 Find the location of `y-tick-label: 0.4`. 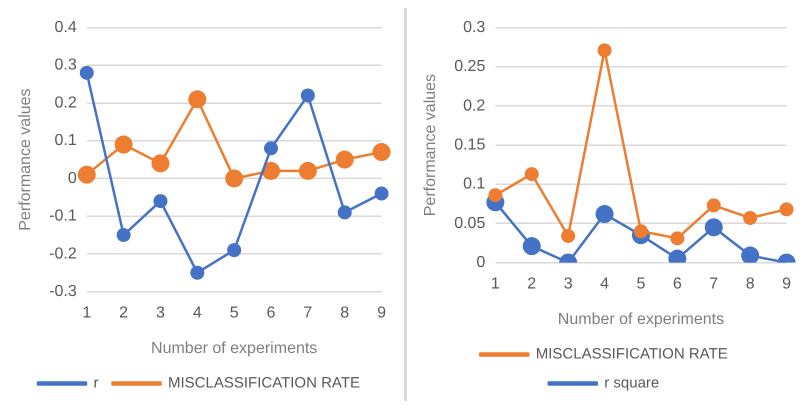

y-tick-label: 0.4 is located at coordinates (65, 27).